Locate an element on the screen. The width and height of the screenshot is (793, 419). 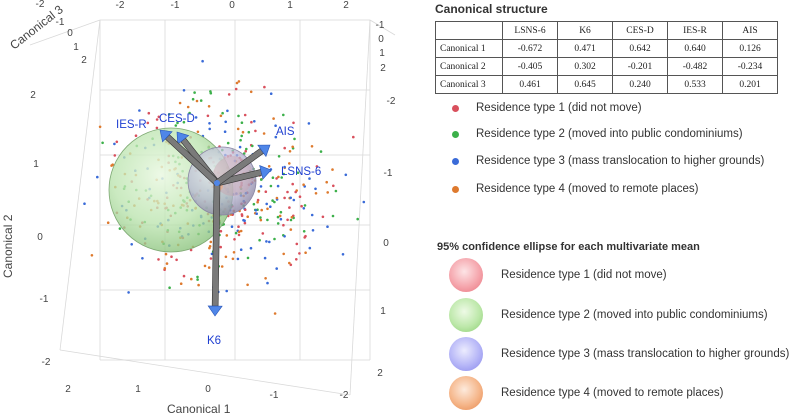
table-cell: 0.642 is located at coordinates (640, 48).